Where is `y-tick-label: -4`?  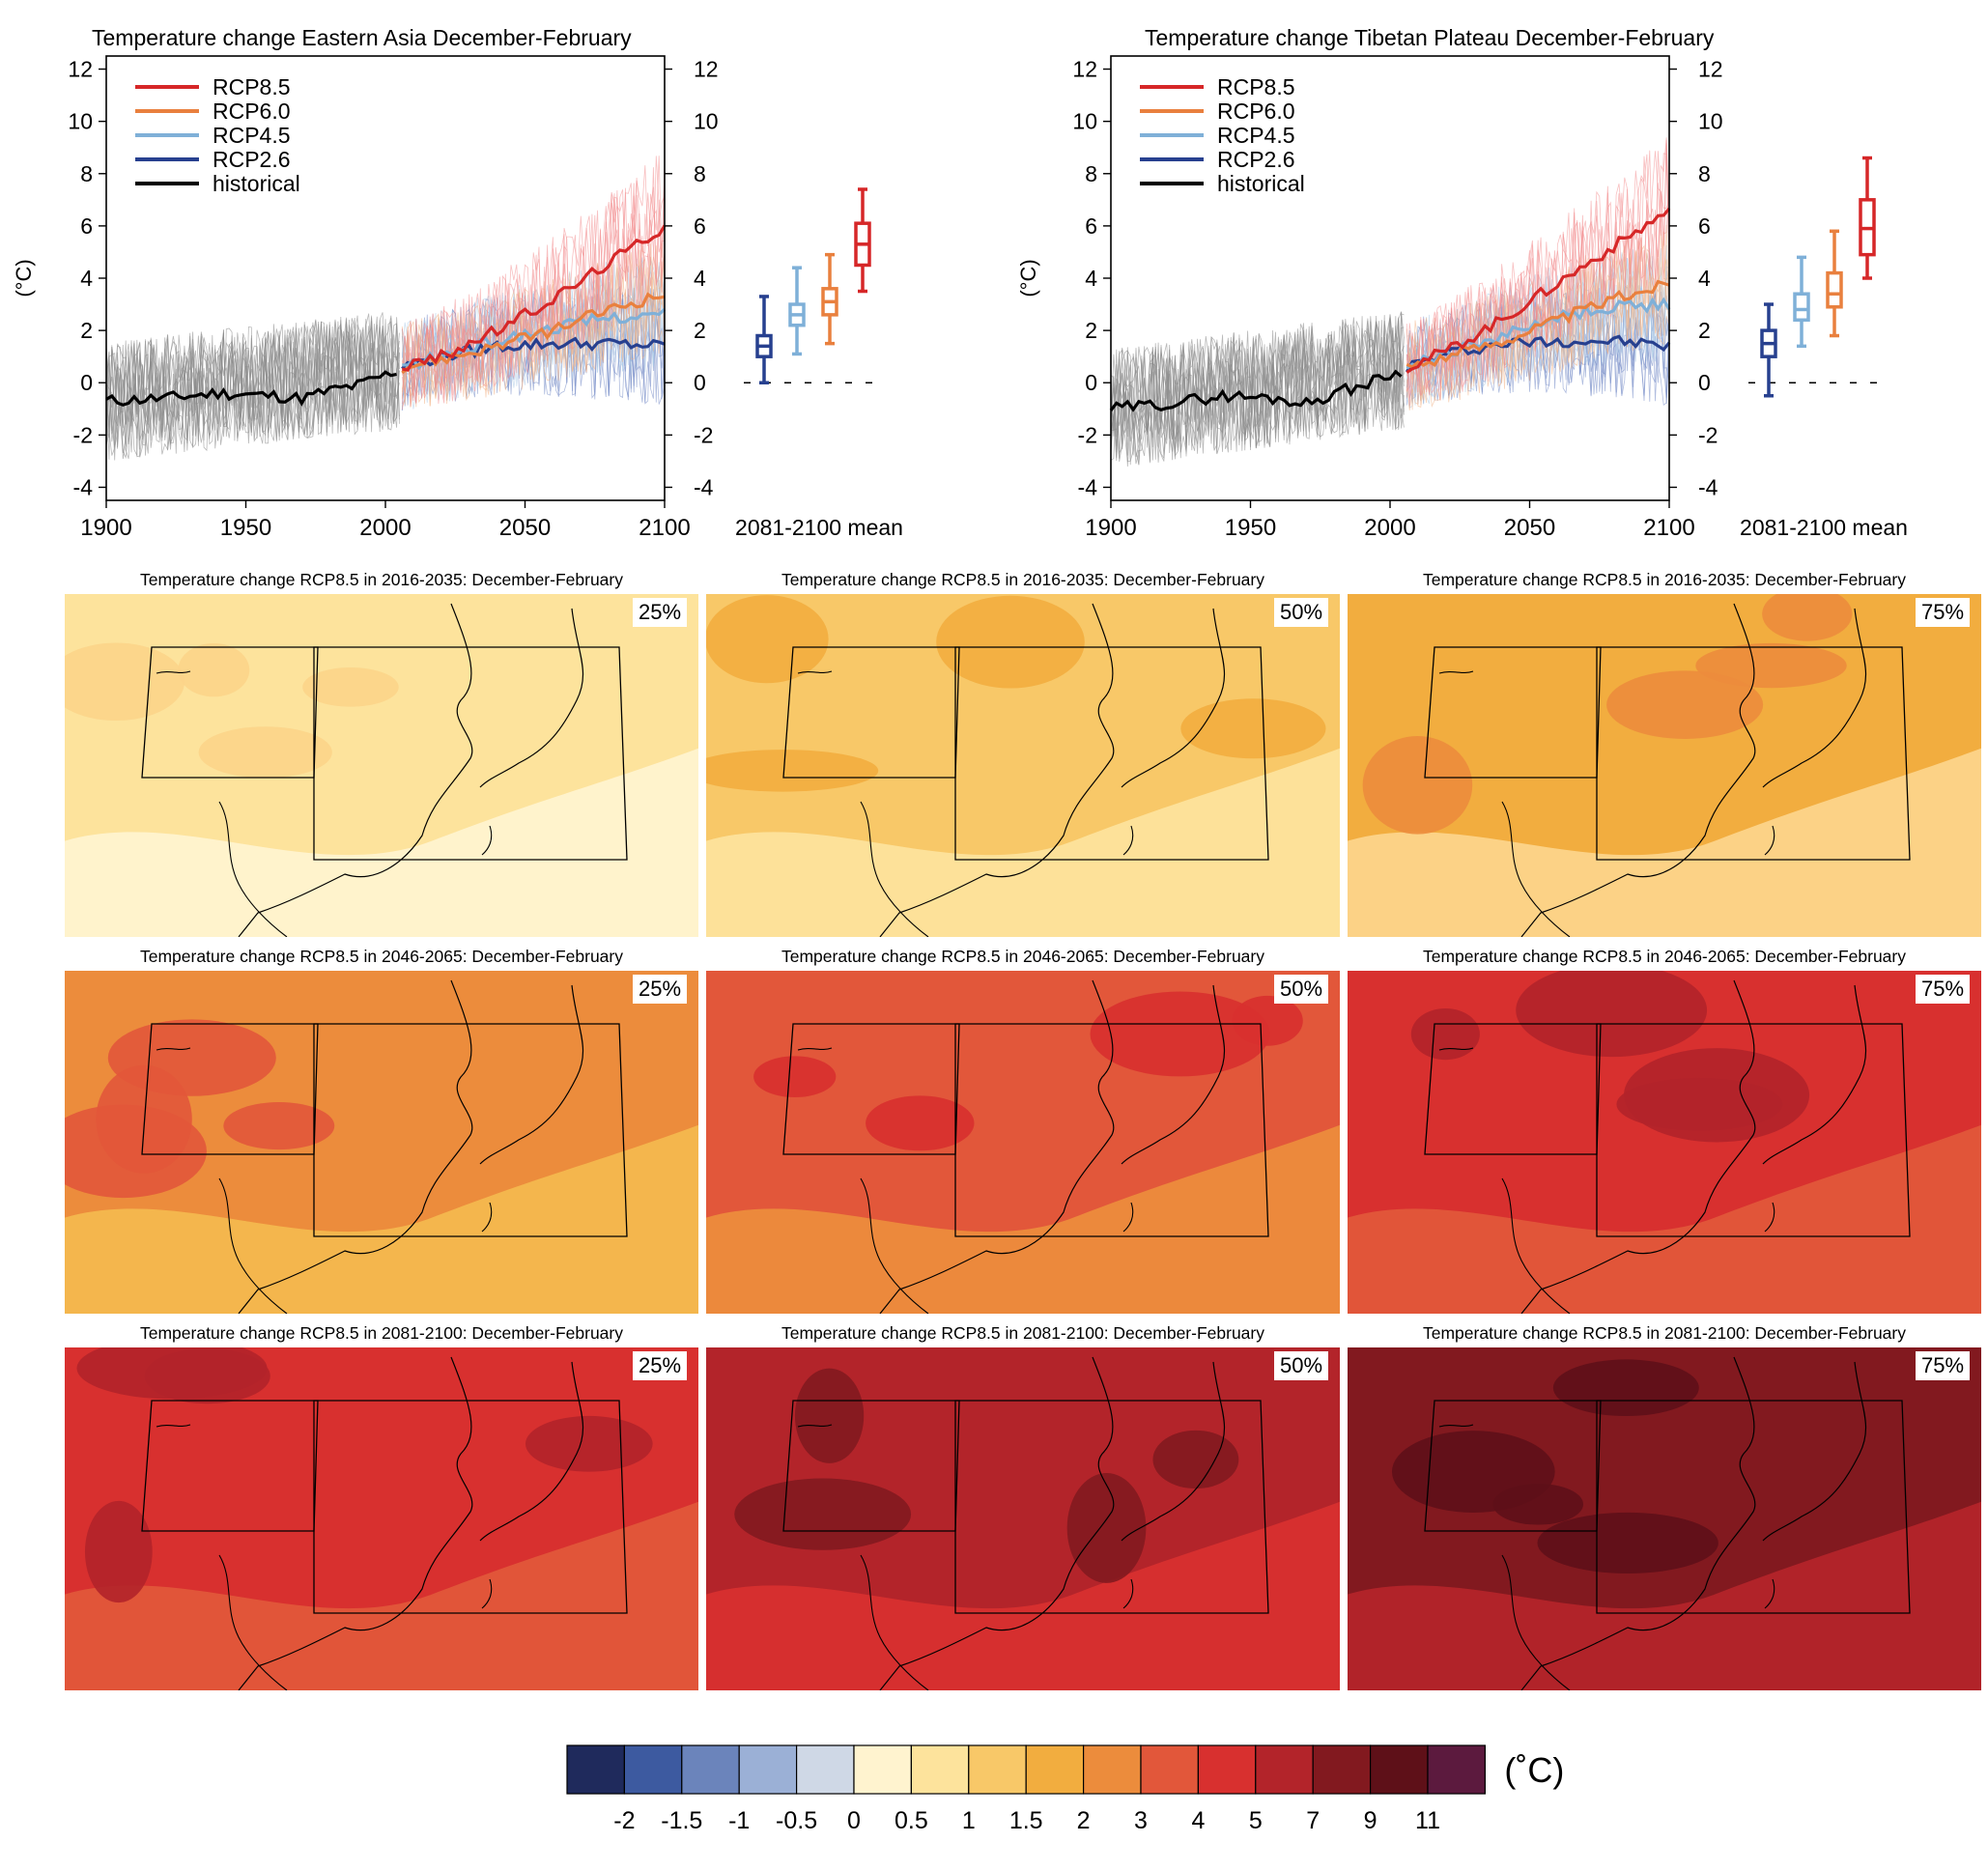 y-tick-label: -4 is located at coordinates (1088, 486).